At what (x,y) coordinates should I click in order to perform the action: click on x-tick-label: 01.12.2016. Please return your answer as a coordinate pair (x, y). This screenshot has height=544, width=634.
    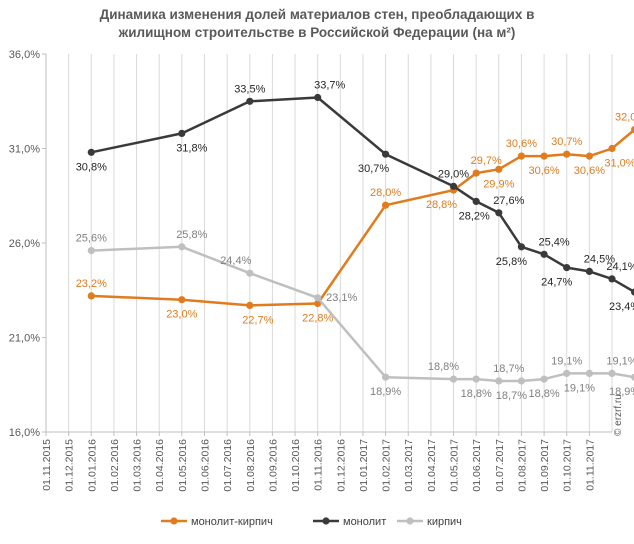
    Looking at the image, I should click on (341, 465).